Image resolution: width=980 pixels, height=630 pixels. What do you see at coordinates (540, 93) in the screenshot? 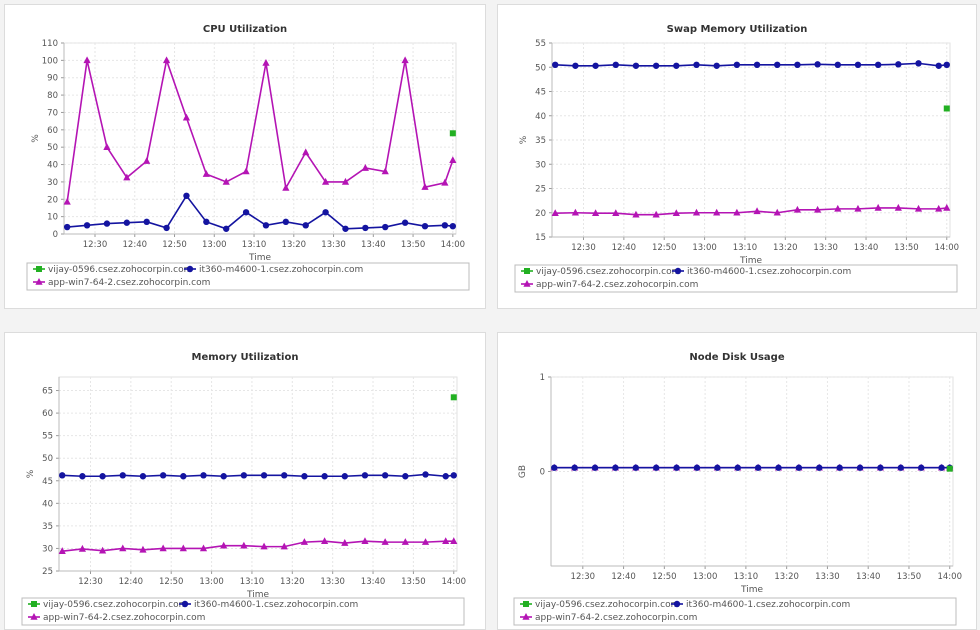
I see `y-tick-label: 45` at bounding box center [540, 93].